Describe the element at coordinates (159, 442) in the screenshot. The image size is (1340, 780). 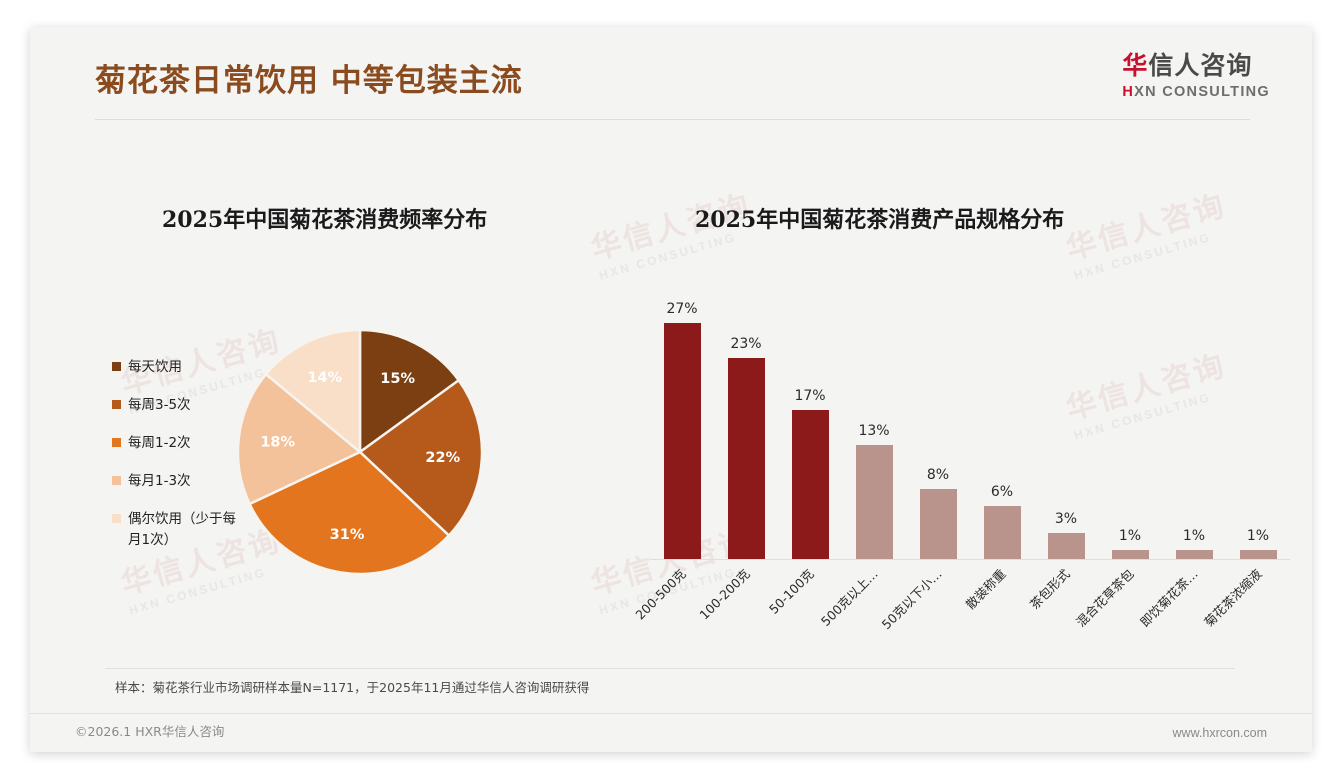
I see `pie-legend-label: 每周1-2次` at that location.